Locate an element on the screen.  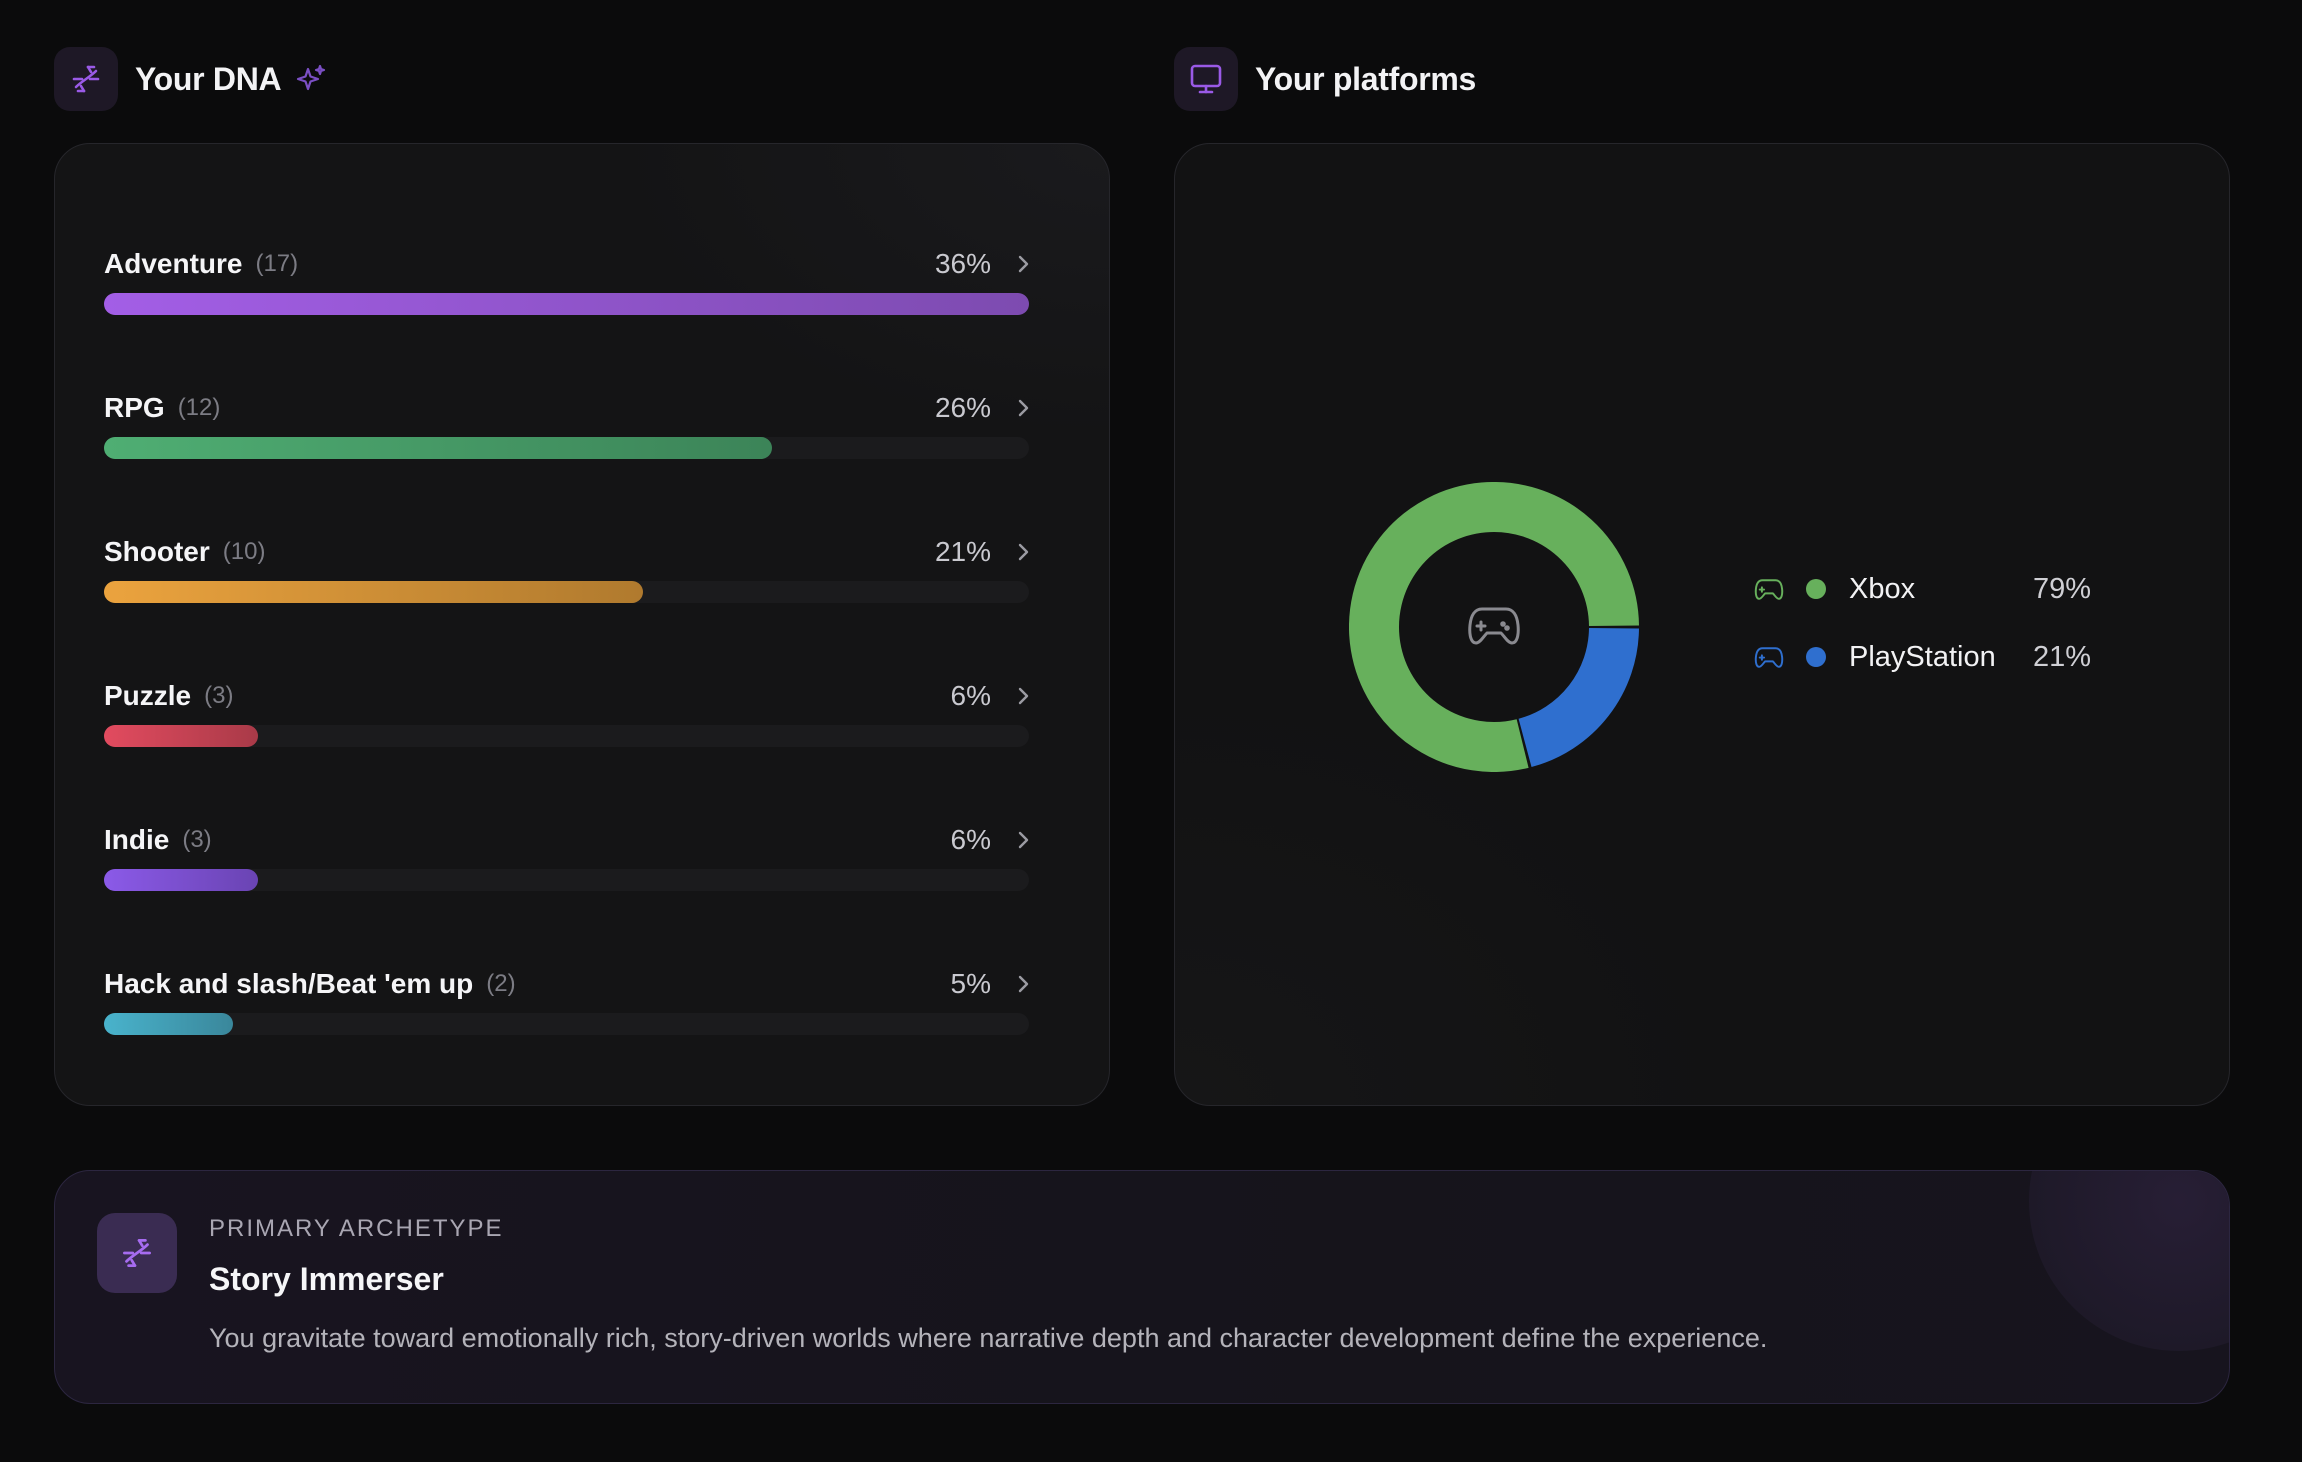
decorative-circle is located at coordinates (2129, 1261).